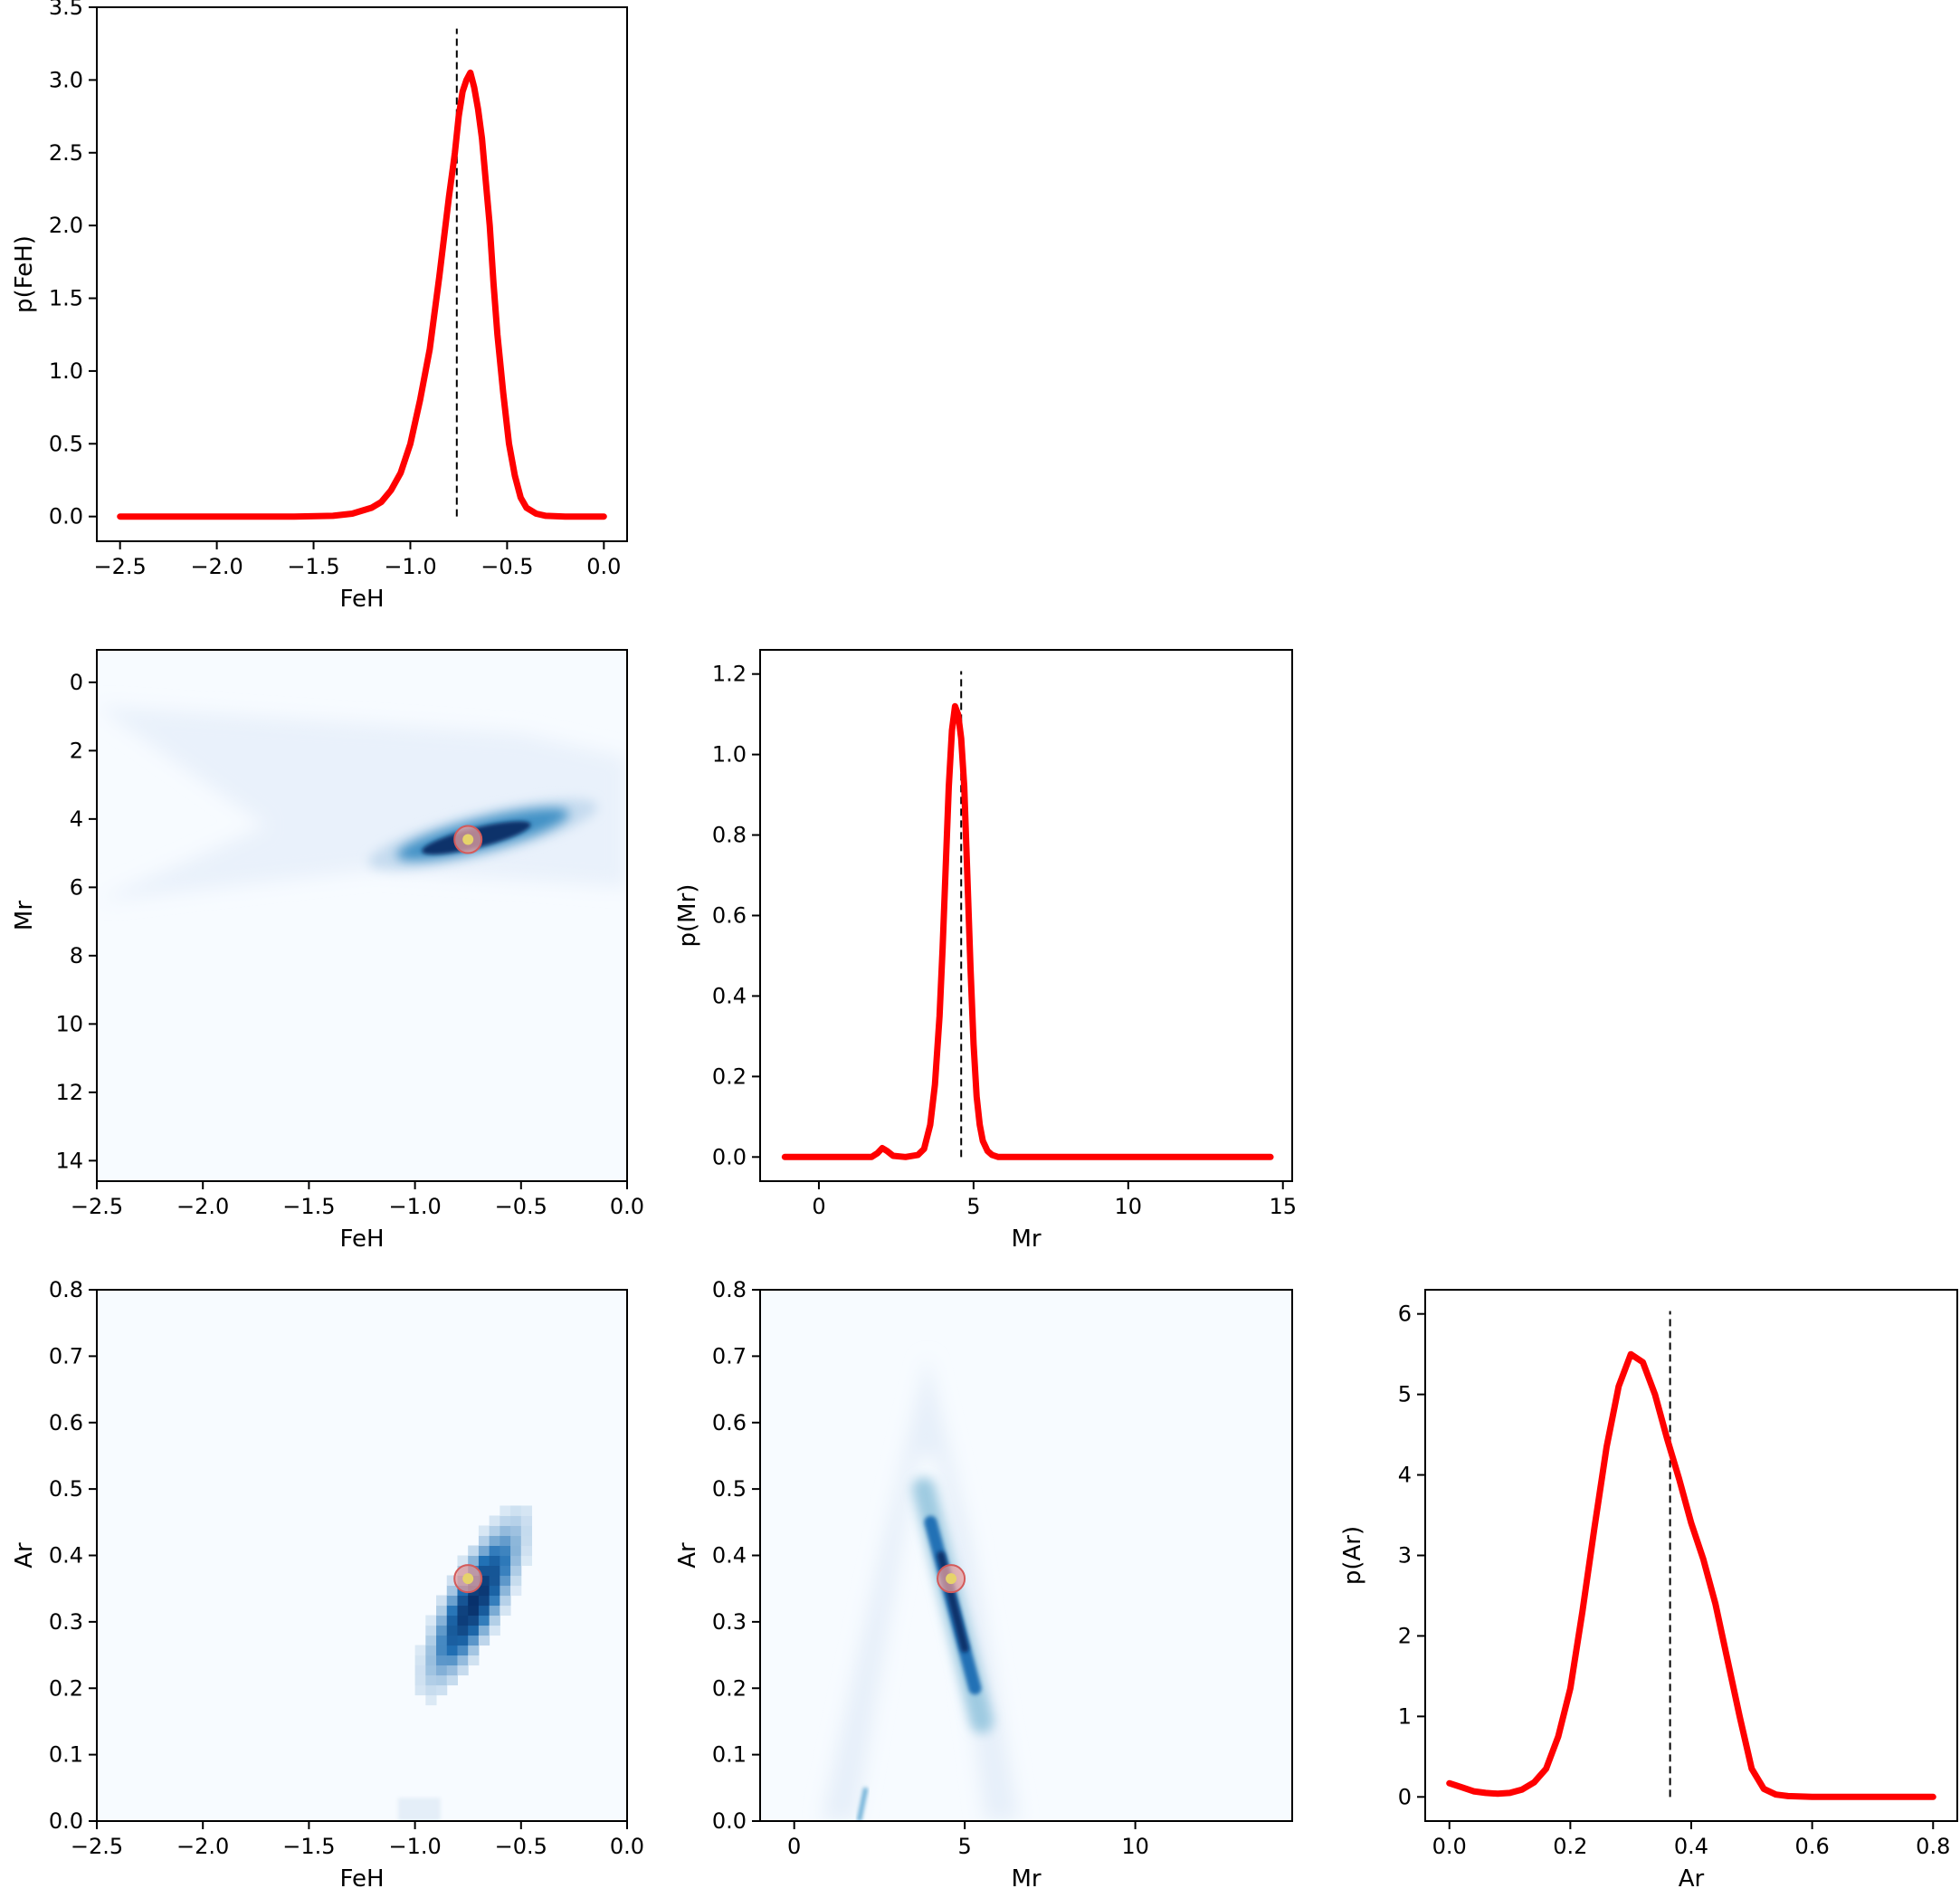 The height and width of the screenshot is (1898, 1960). What do you see at coordinates (688, 1555) in the screenshot?
I see `y-axis-label: Ar` at bounding box center [688, 1555].